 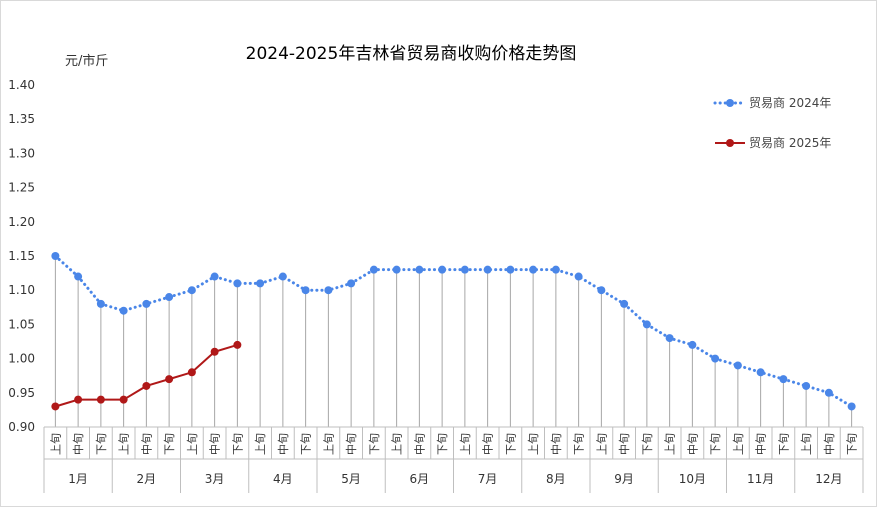 What do you see at coordinates (147, 479) in the screenshot?
I see `month-label: 2月` at bounding box center [147, 479].